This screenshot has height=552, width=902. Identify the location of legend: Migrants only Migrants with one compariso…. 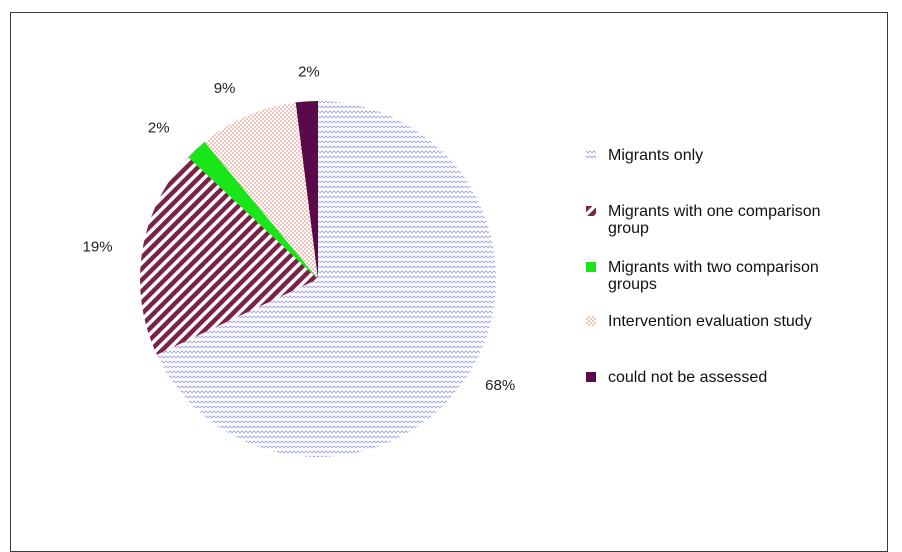
(703, 266).